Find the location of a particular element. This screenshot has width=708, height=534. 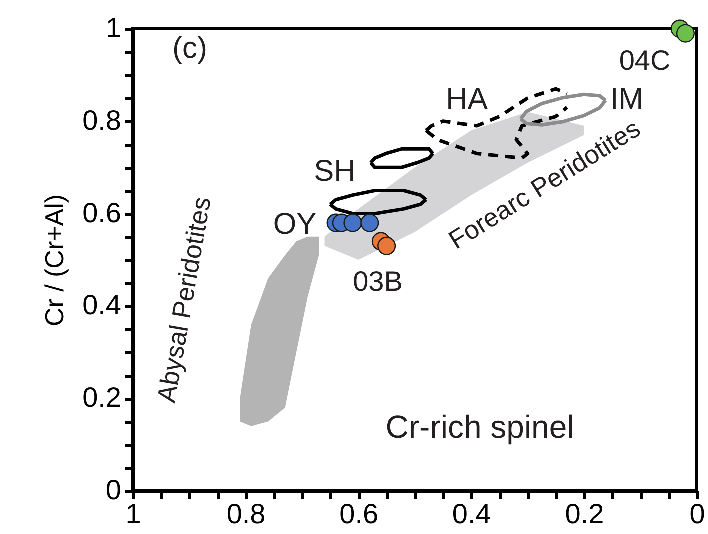

y-tick-label: 0 is located at coordinates (114, 490).